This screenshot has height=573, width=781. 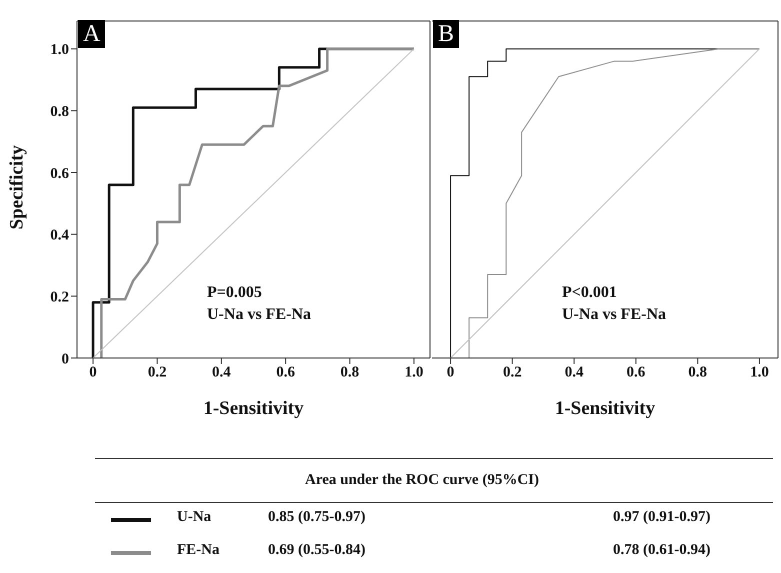 What do you see at coordinates (17, 187) in the screenshot?
I see `y-axis-title: Specificity` at bounding box center [17, 187].